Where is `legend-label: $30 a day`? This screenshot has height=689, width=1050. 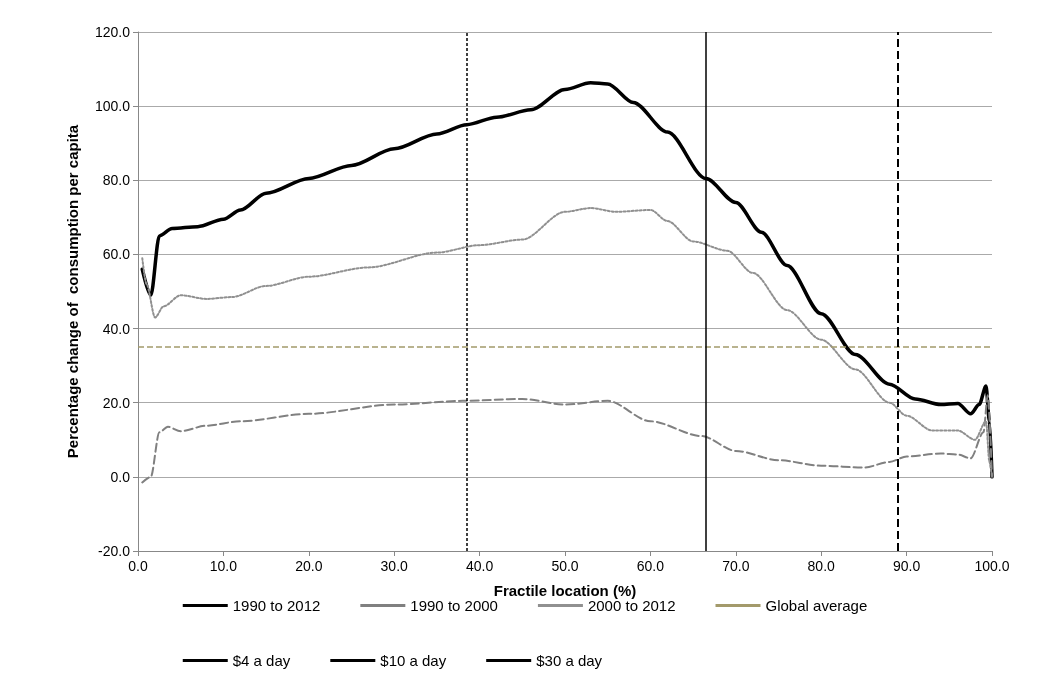 legend-label: $30 a day is located at coordinates (569, 660).